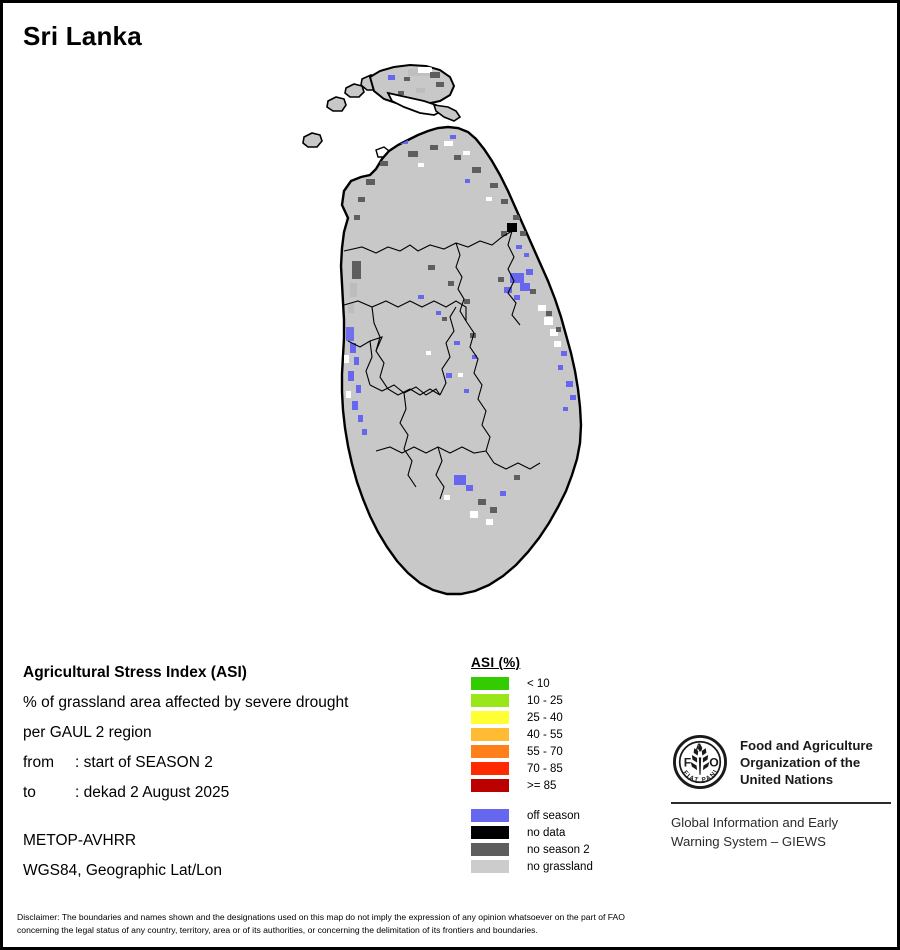  What do you see at coordinates (152, 792) in the screenshot?
I see `info-to-value: : dekad 2 August 2025` at bounding box center [152, 792].